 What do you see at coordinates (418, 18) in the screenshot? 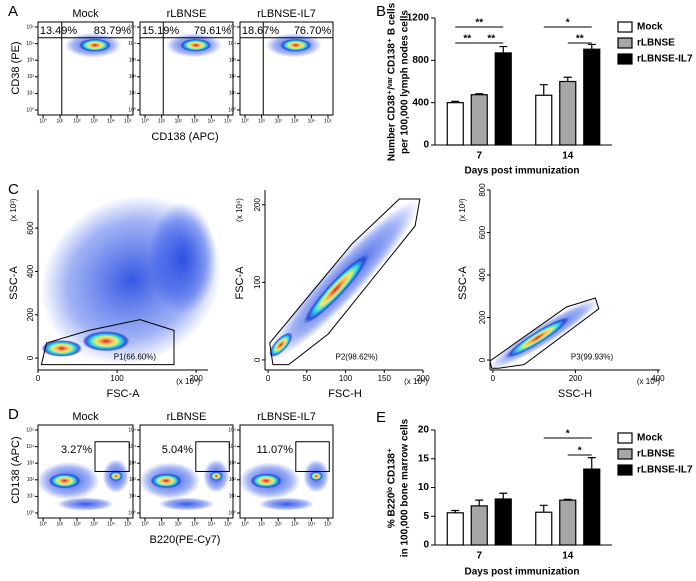
I see `y-tick-label: 1200` at bounding box center [418, 18].